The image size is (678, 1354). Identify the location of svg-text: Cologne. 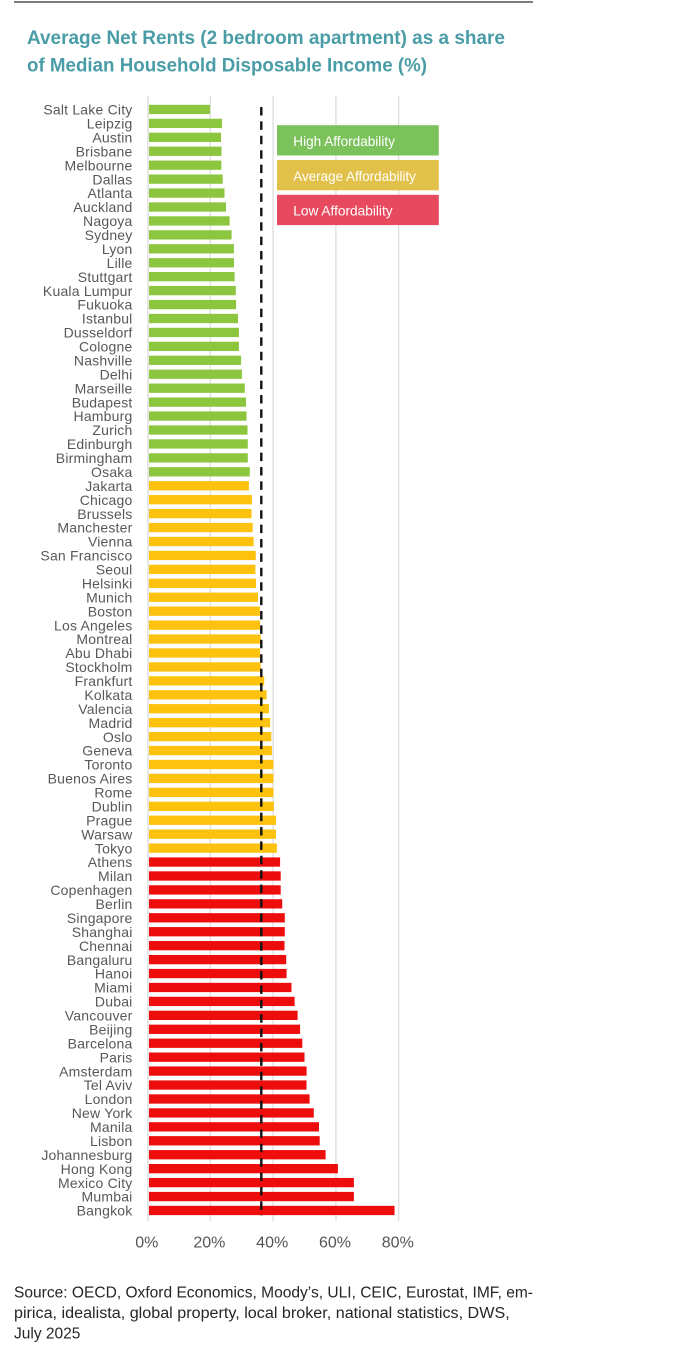
(106, 347).